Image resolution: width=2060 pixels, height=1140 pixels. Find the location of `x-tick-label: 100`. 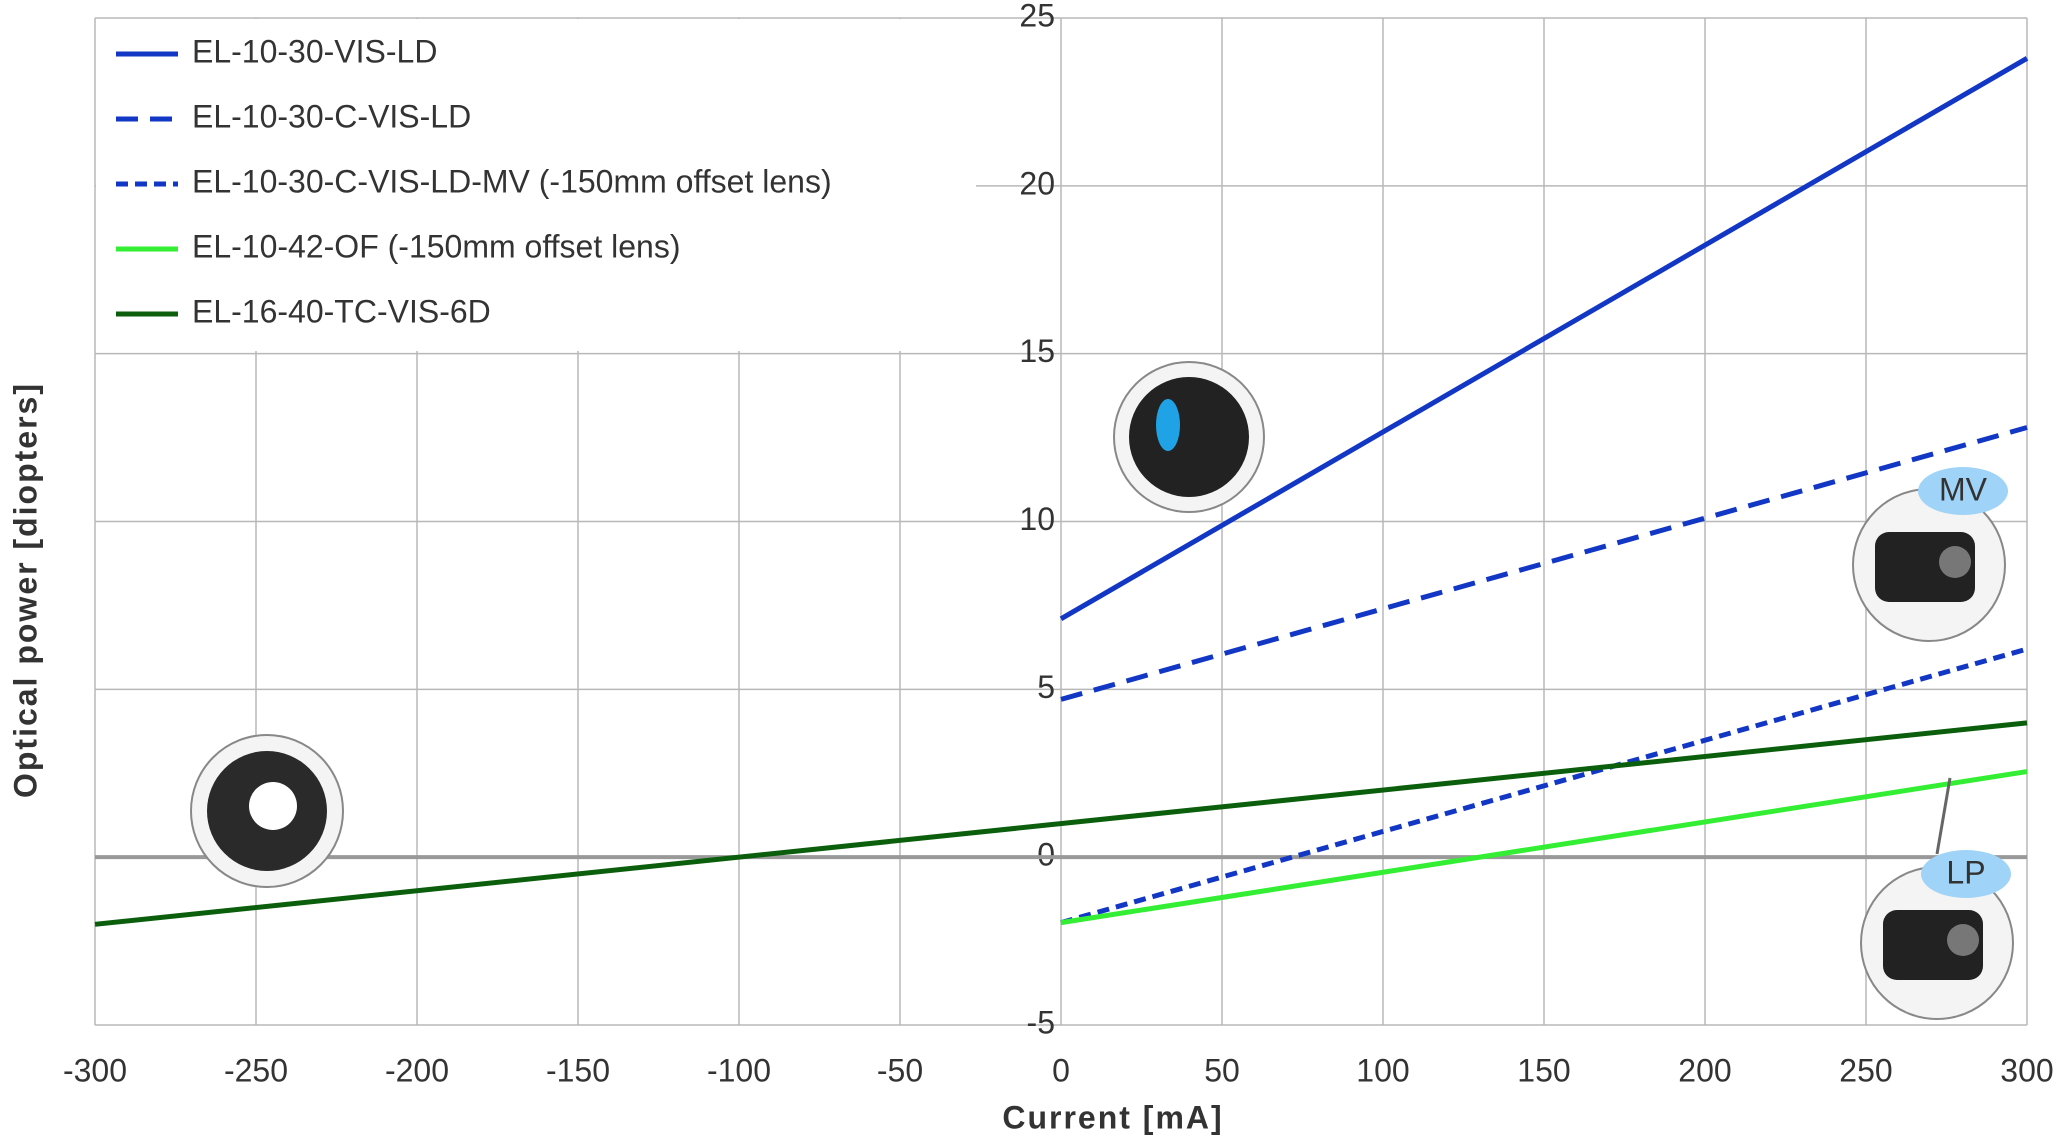

x-tick-label: 100 is located at coordinates (1382, 1070).